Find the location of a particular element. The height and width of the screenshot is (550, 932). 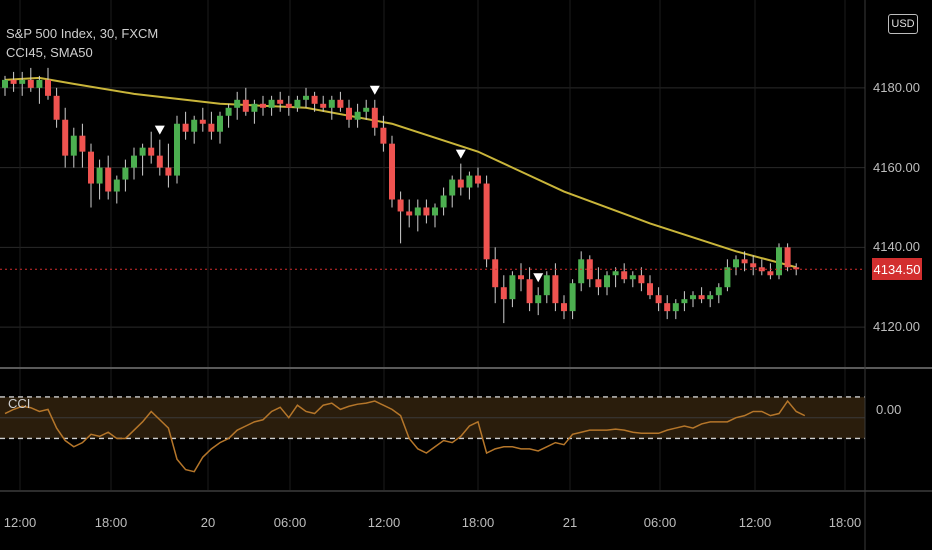

time-tick-label: 18:00 is located at coordinates (478, 522).